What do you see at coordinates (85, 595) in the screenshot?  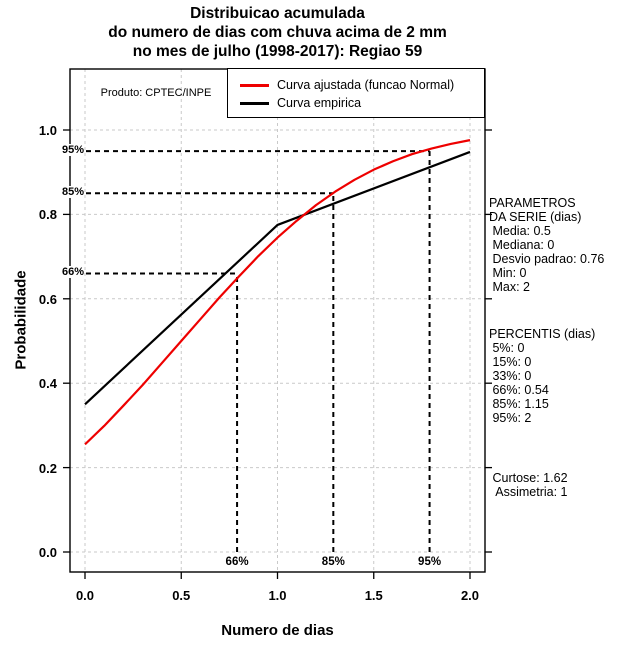 I see `x-tick-label: 0.0` at bounding box center [85, 595].